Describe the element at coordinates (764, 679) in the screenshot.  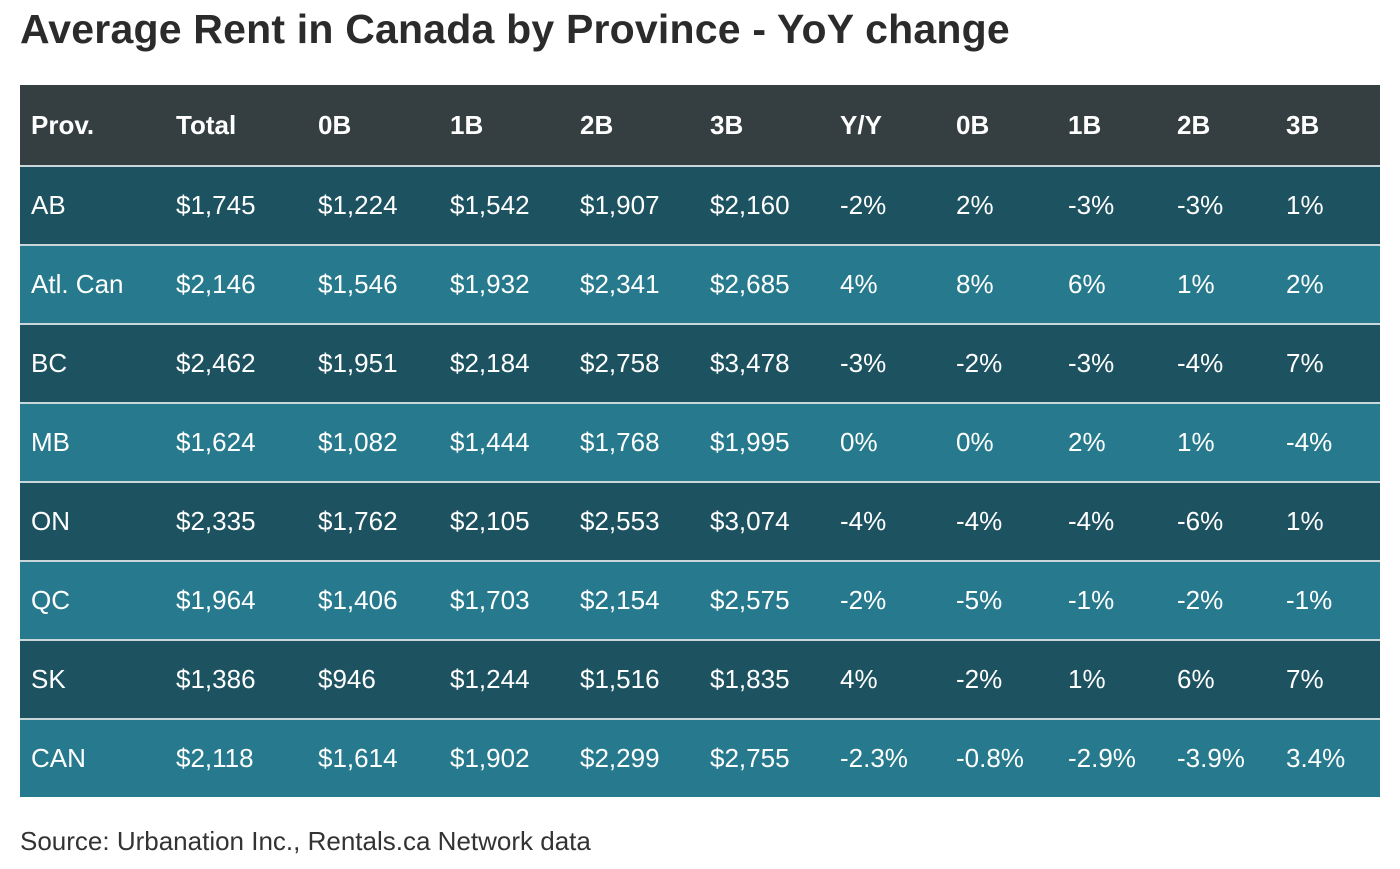
I see `value-cell: $1,835` at that location.